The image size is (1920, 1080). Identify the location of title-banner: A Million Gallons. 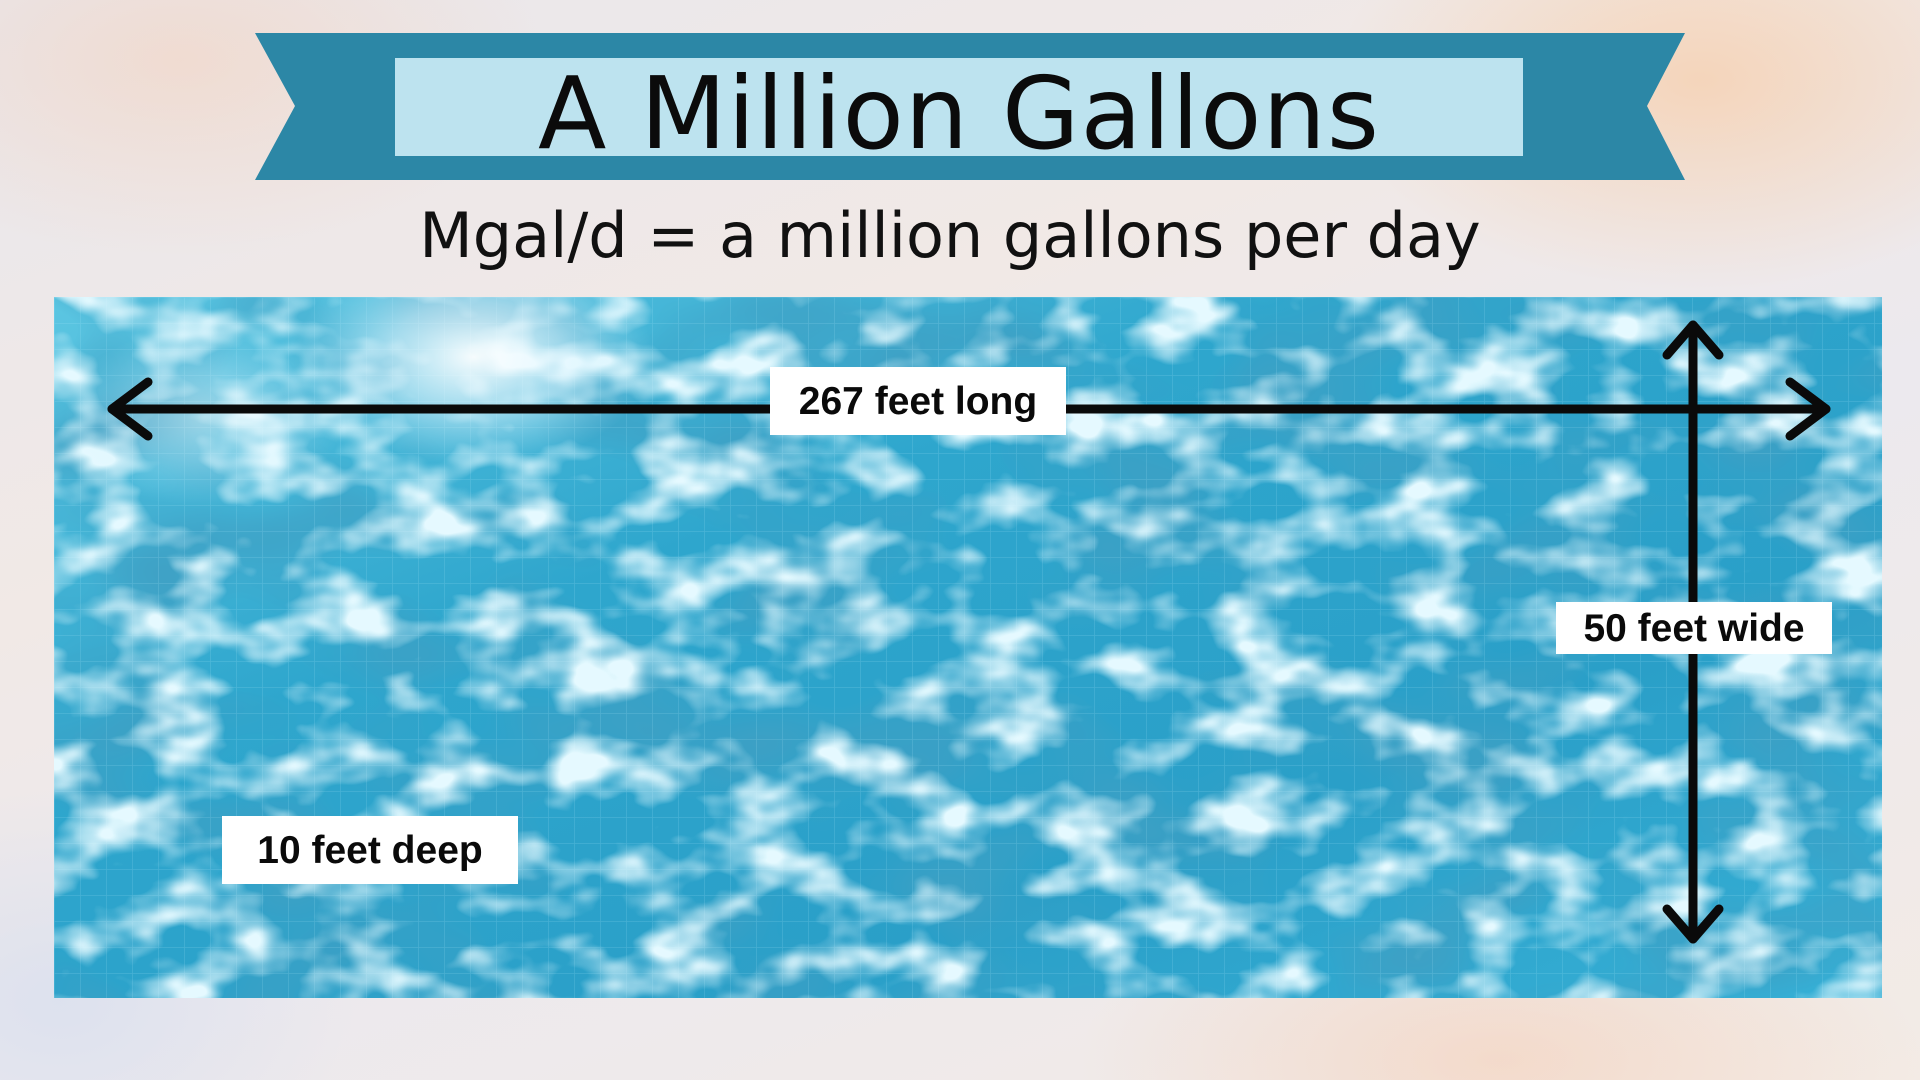
(970, 106).